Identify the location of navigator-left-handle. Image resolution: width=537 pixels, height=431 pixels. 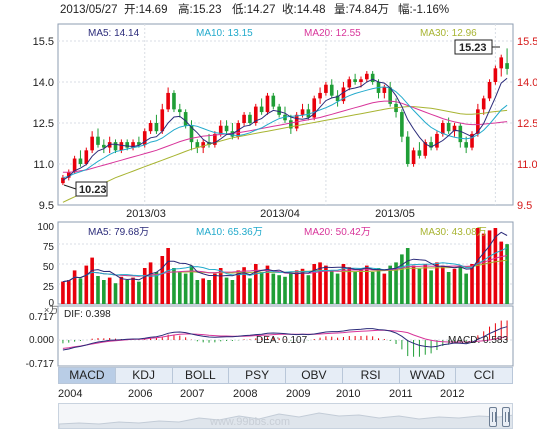
(493, 417).